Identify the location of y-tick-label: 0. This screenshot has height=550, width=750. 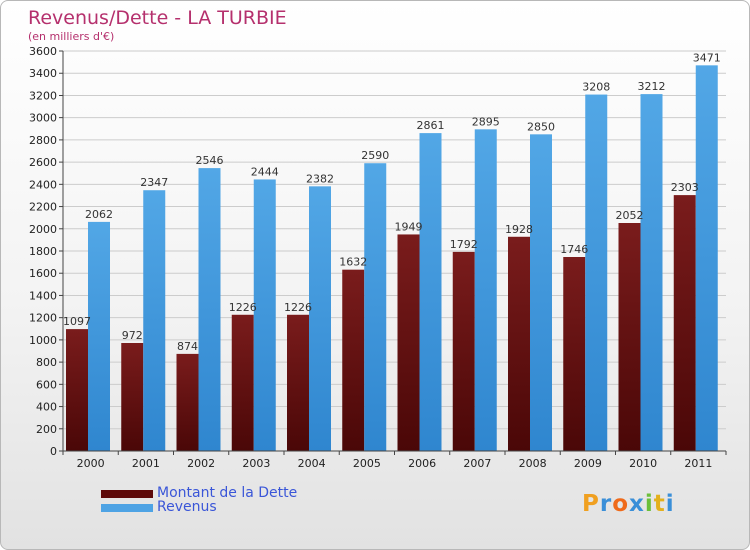
(53, 451).